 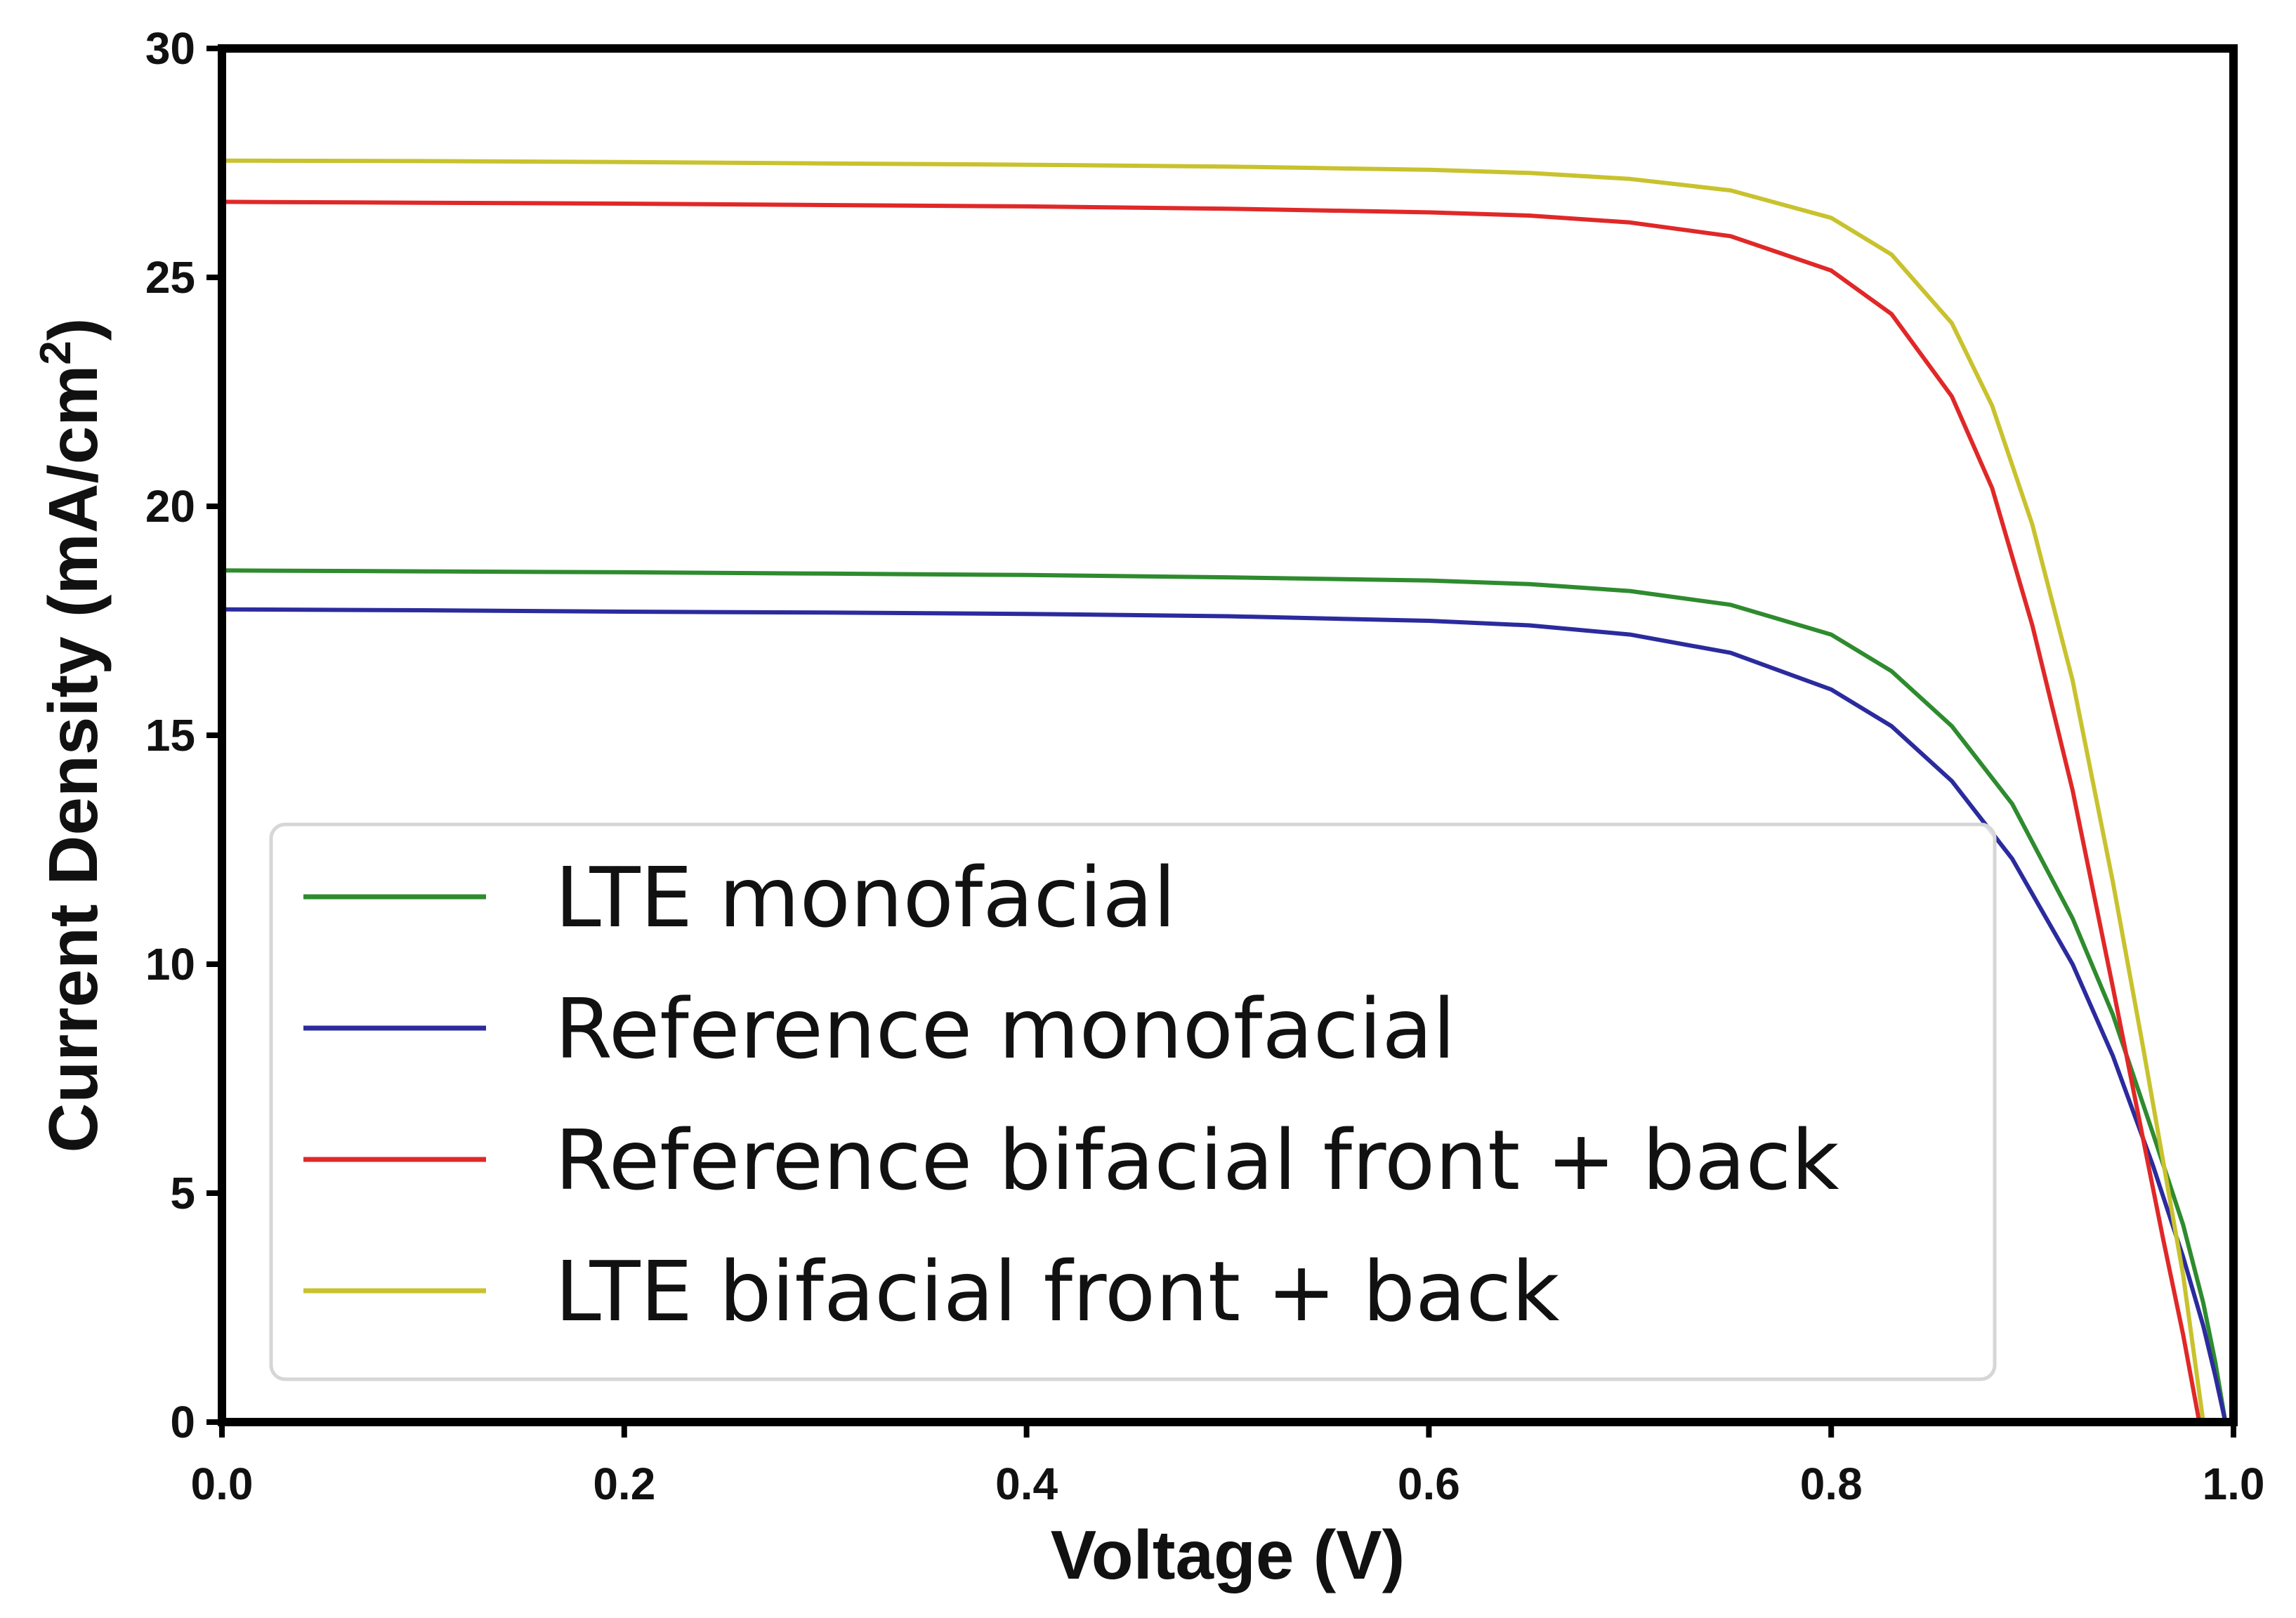 What do you see at coordinates (56, 352) in the screenshot?
I see `y-axis-title-superscript: 2` at bounding box center [56, 352].